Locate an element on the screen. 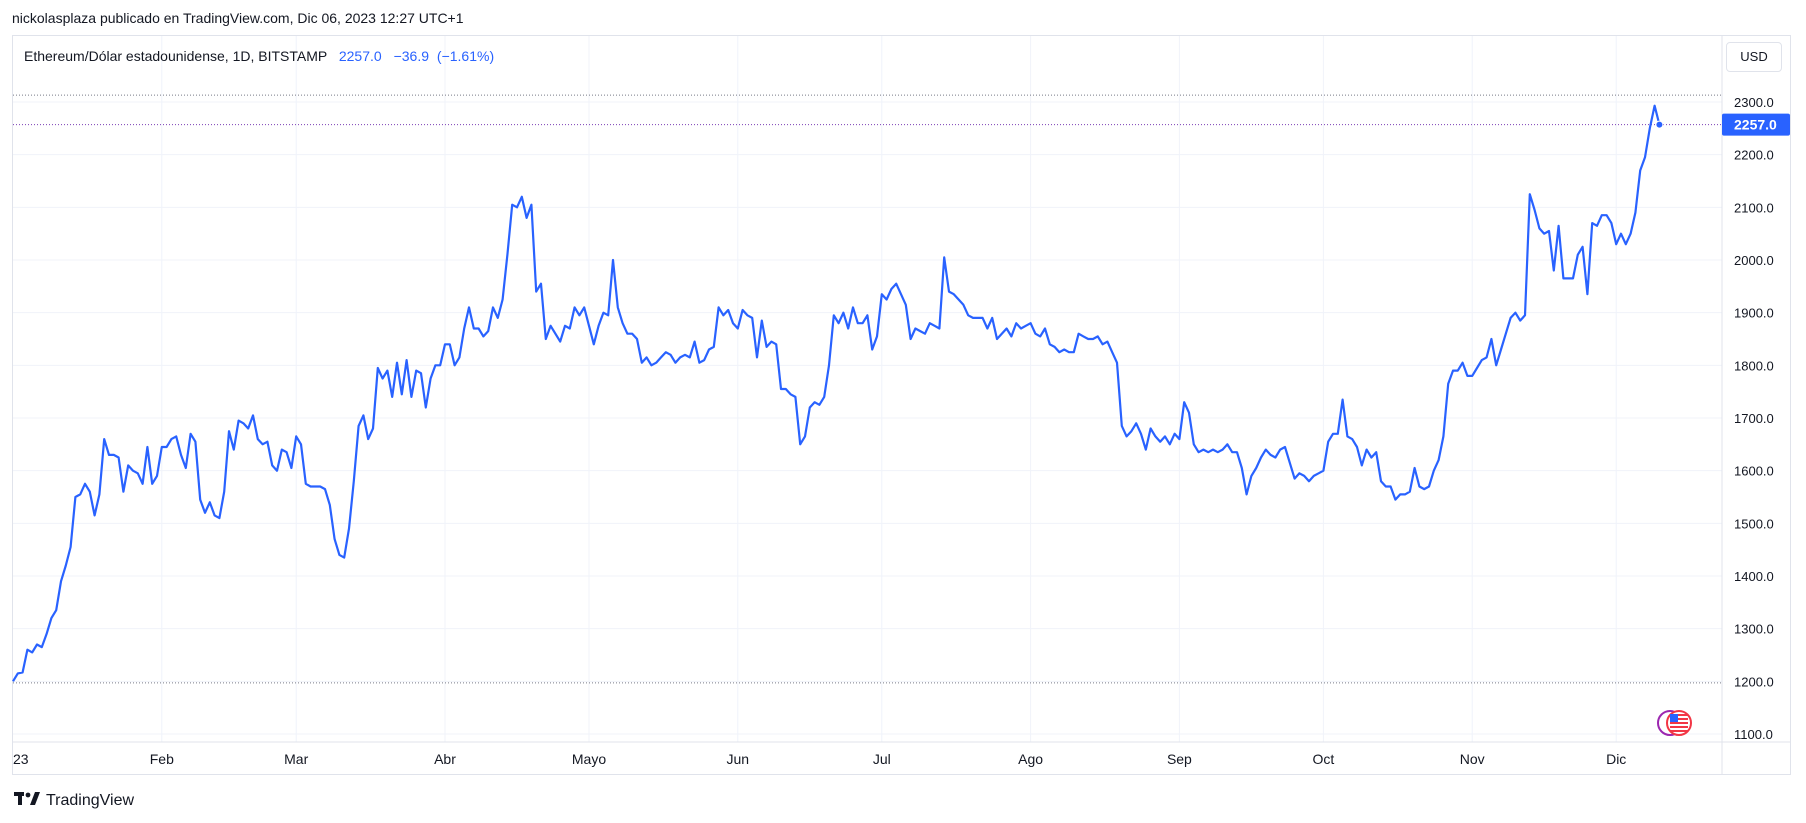 This screenshot has width=1806, height=823. y-tick-label: 2200.0 is located at coordinates (1754, 155).